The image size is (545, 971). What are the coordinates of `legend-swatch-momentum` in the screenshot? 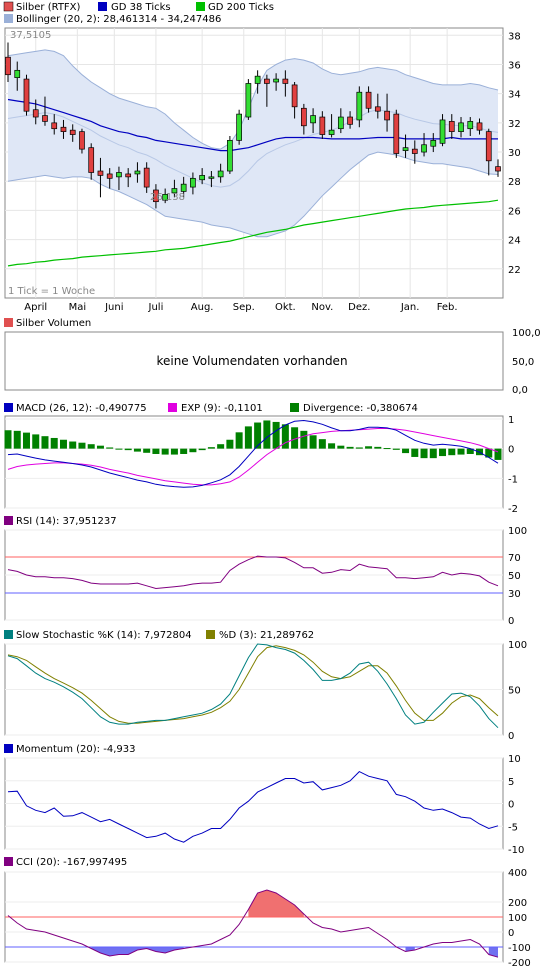 It's located at (8, 748).